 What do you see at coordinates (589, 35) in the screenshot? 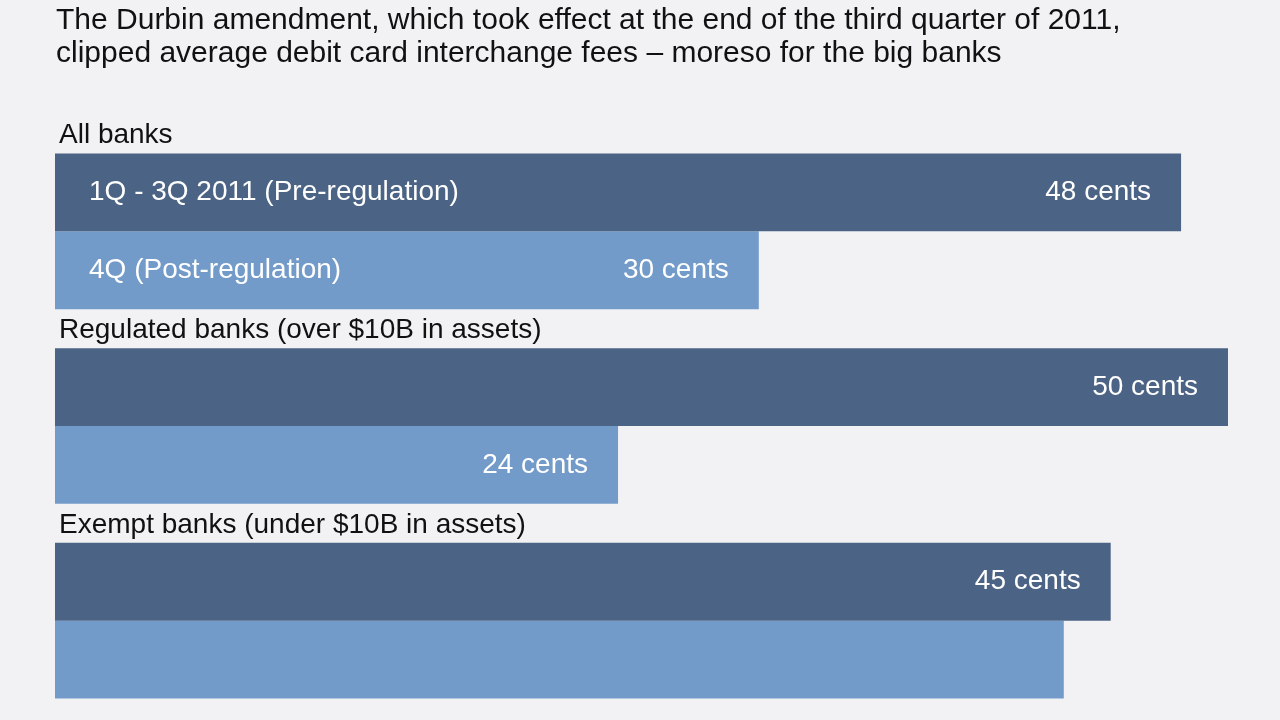
I see `chart-title: The Durbin amendment, which took effect at the end of the third quarter of 2011, clipped average debit card interchange fees – moreso for the big banks` at bounding box center [589, 35].